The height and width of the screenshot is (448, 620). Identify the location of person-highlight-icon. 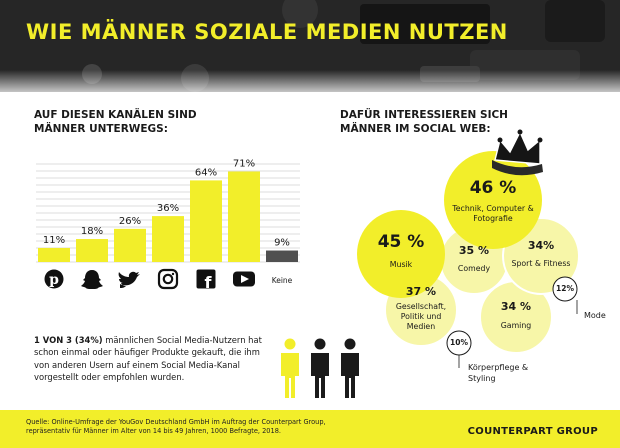
(290, 368).